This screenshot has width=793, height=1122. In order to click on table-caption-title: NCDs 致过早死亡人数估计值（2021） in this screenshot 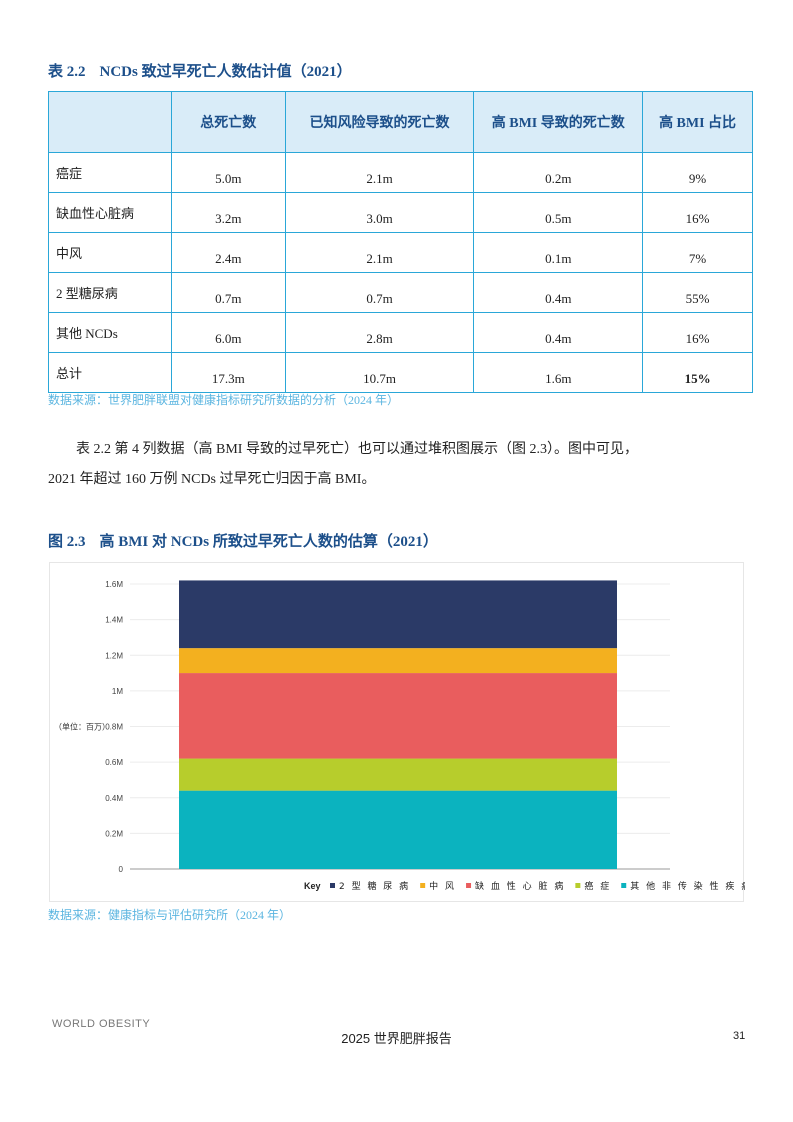, I will do `click(225, 72)`.